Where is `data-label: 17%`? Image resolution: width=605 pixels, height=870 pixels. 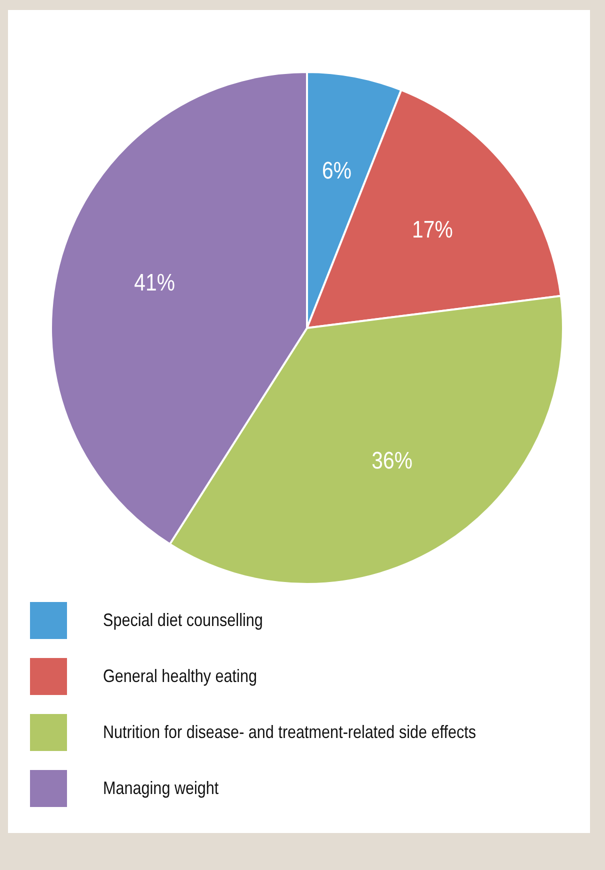
data-label: 17% is located at coordinates (432, 229).